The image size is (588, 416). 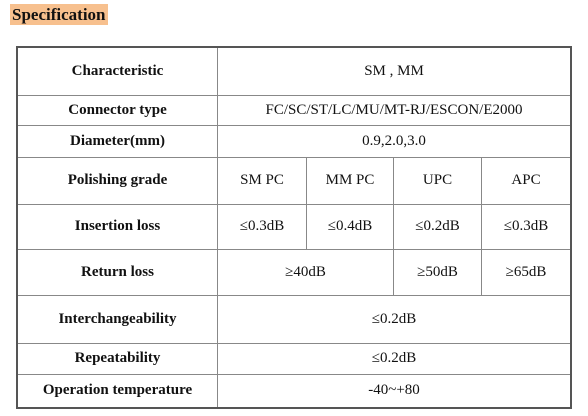 What do you see at coordinates (117, 272) in the screenshot?
I see `cell: Return loss` at bounding box center [117, 272].